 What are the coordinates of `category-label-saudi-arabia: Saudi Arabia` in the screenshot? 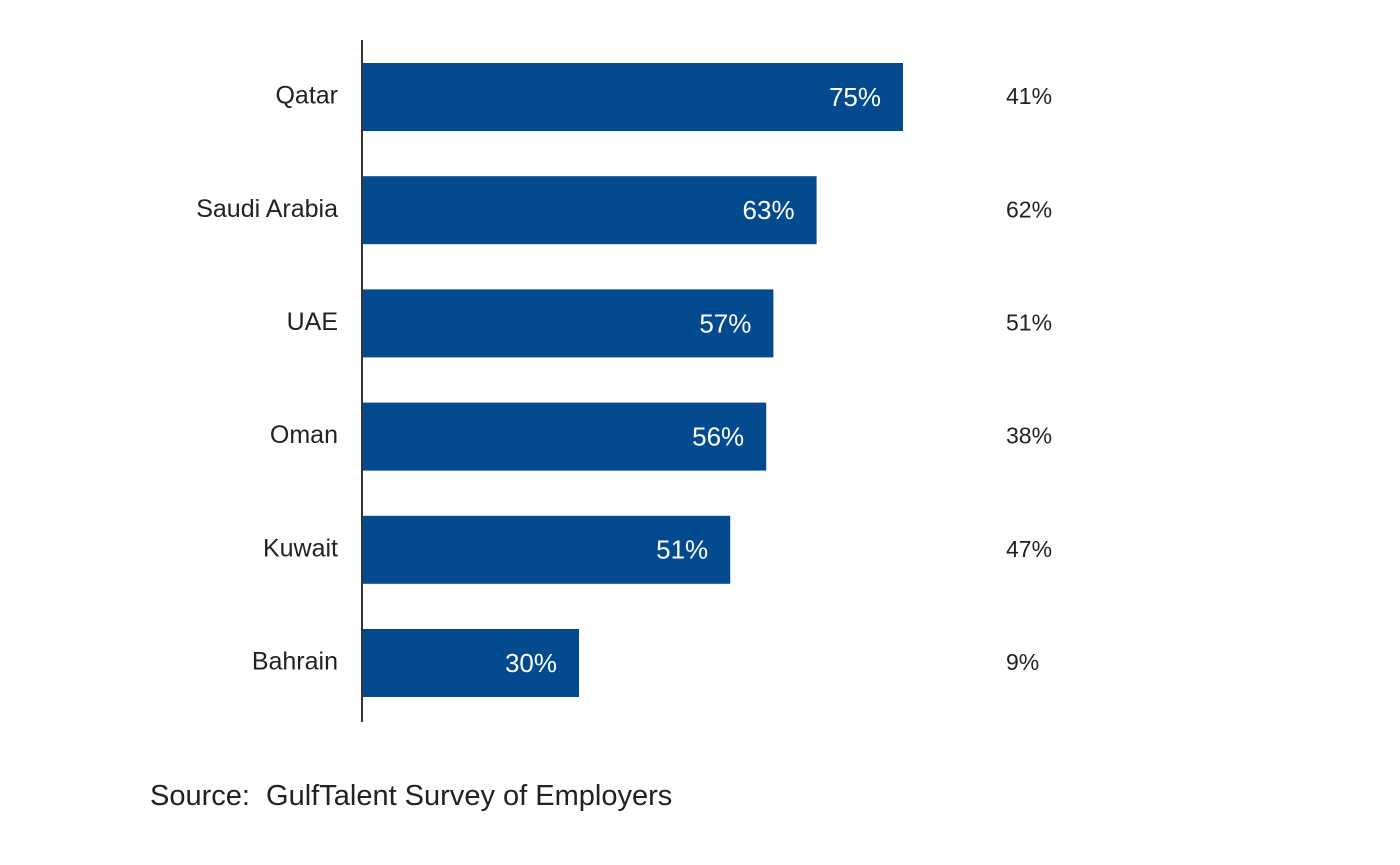 It's located at (267, 209).